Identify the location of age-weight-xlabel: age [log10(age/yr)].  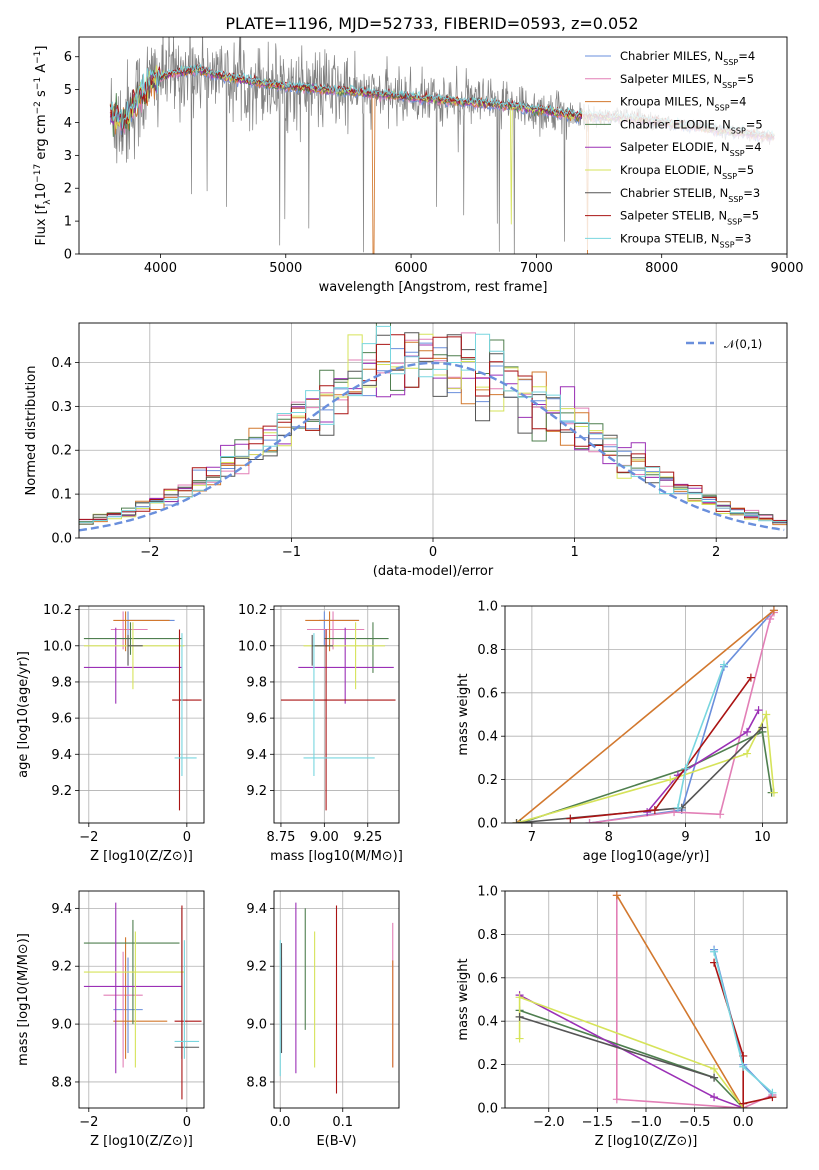
(646, 856).